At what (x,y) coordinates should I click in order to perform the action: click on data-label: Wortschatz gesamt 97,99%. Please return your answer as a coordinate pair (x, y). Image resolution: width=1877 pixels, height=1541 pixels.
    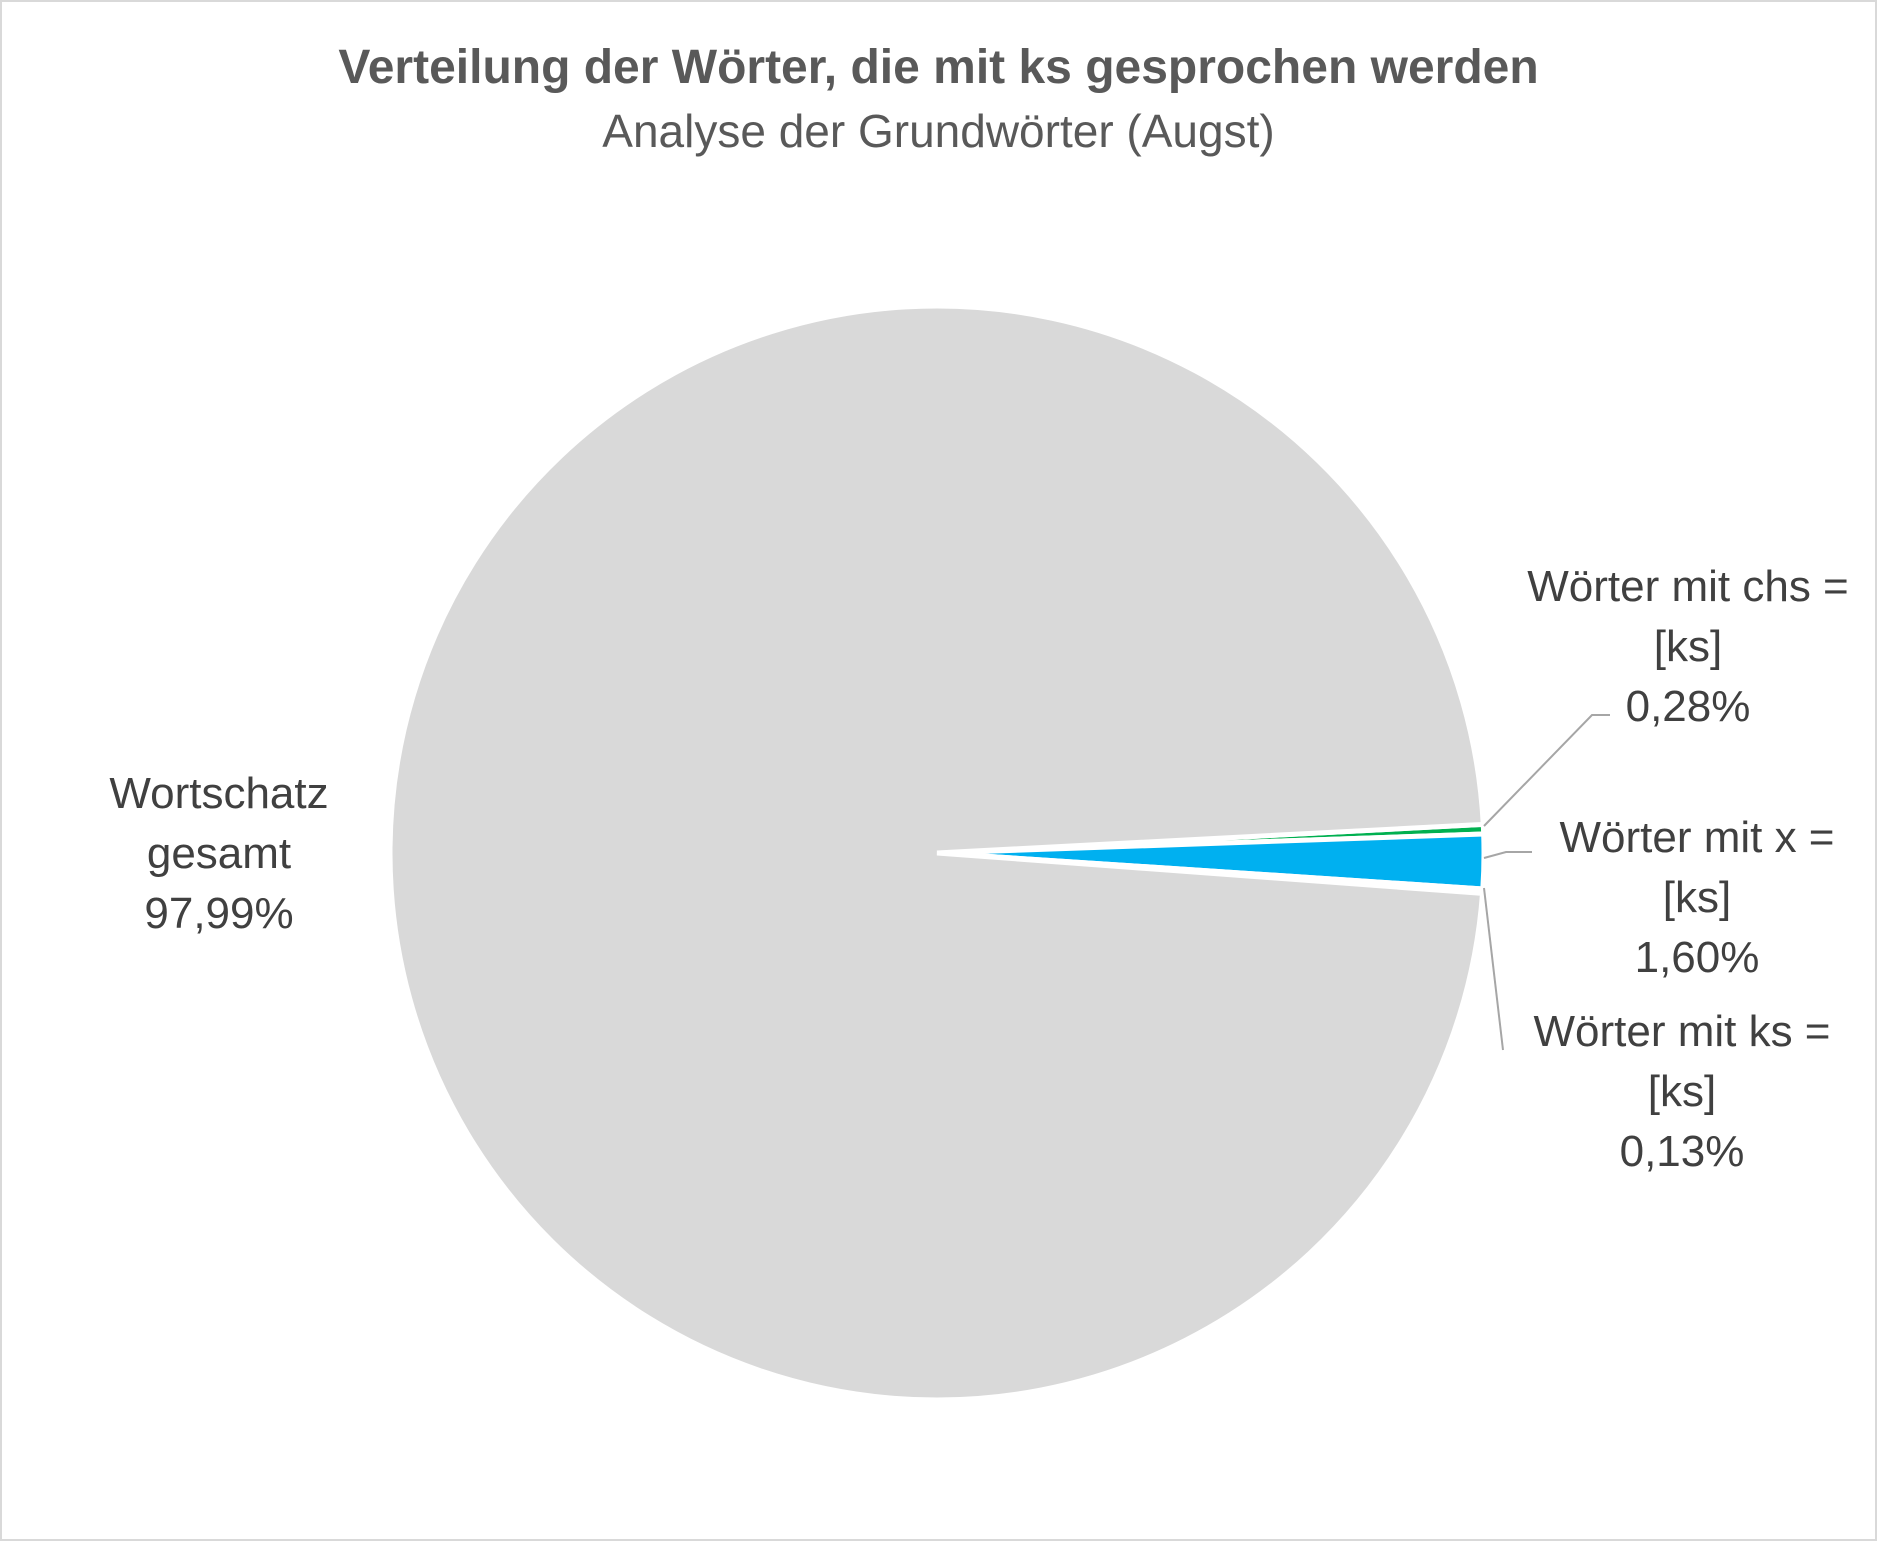
    Looking at the image, I should click on (219, 854).